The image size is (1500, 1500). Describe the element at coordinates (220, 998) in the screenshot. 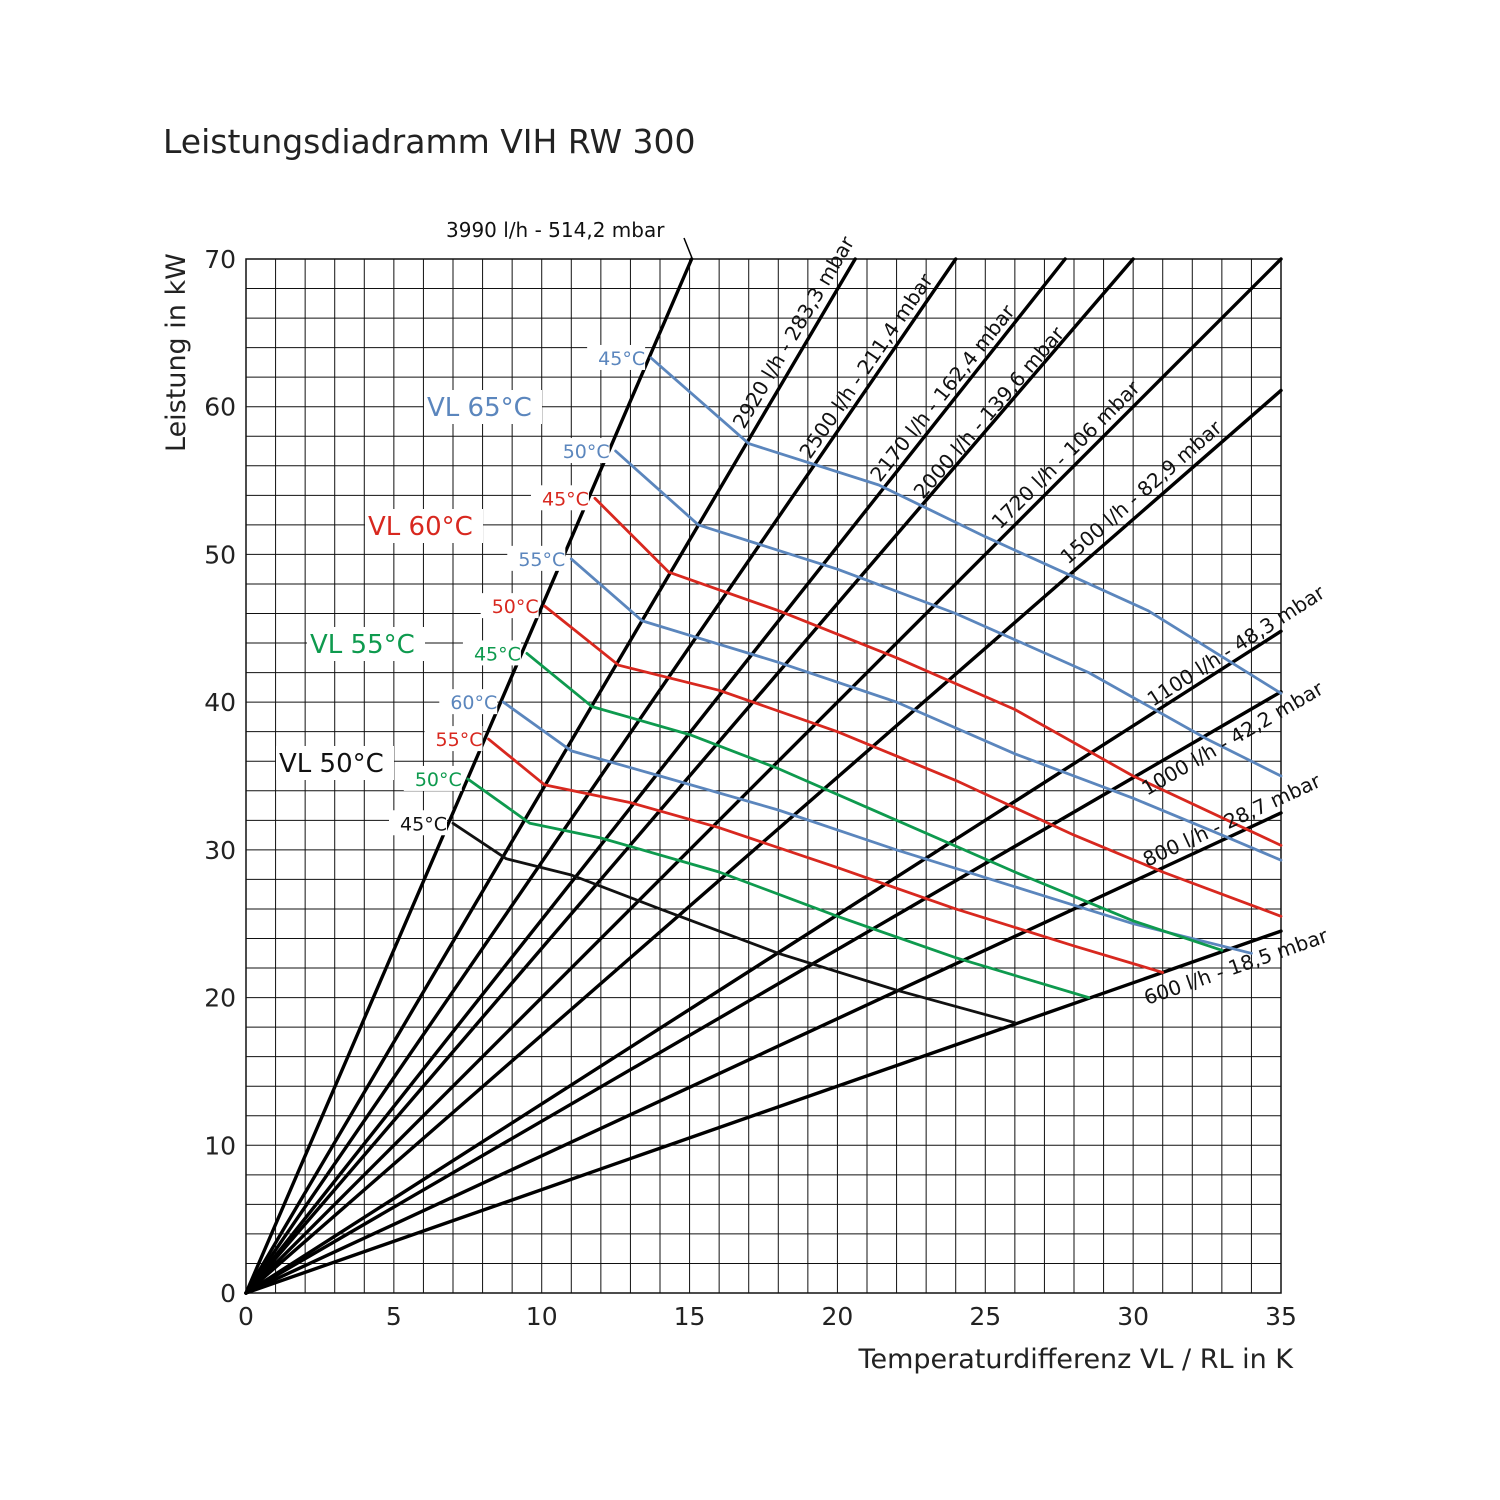

I see `y-tick-label: 20` at that location.